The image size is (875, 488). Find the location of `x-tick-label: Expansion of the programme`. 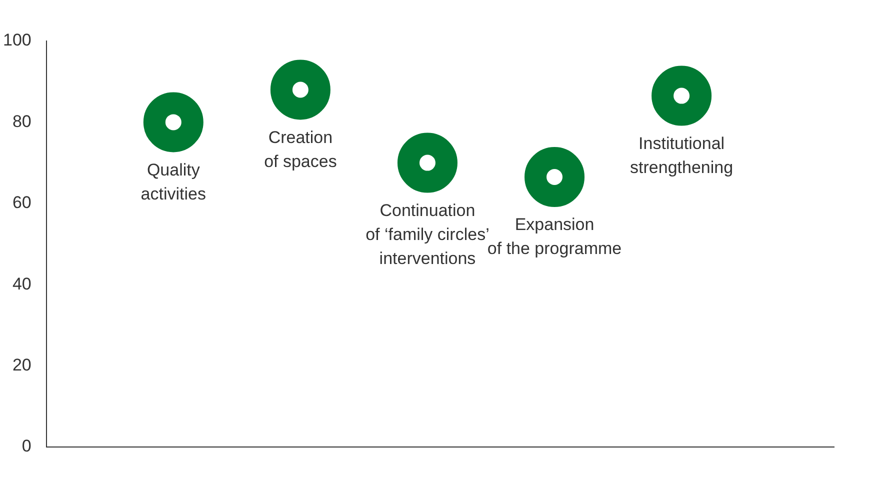

x-tick-label: Expansion of the programme is located at coordinates (554, 236).